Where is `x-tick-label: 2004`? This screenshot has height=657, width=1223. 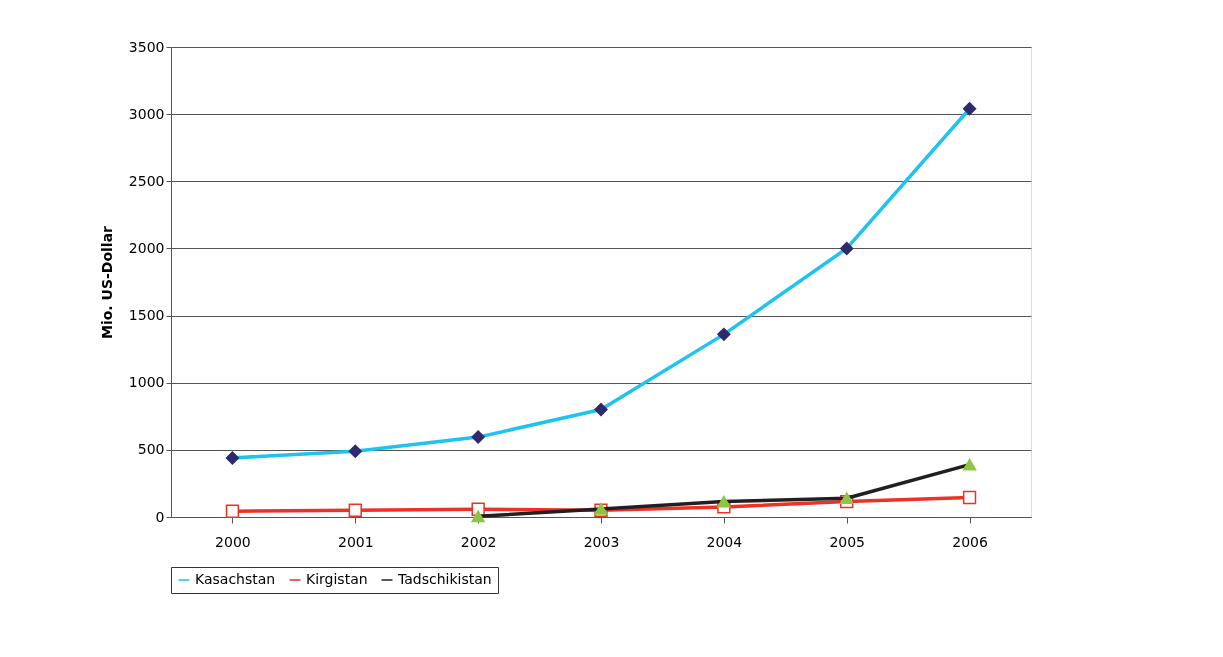
x-tick-label: 2004 is located at coordinates (724, 541).